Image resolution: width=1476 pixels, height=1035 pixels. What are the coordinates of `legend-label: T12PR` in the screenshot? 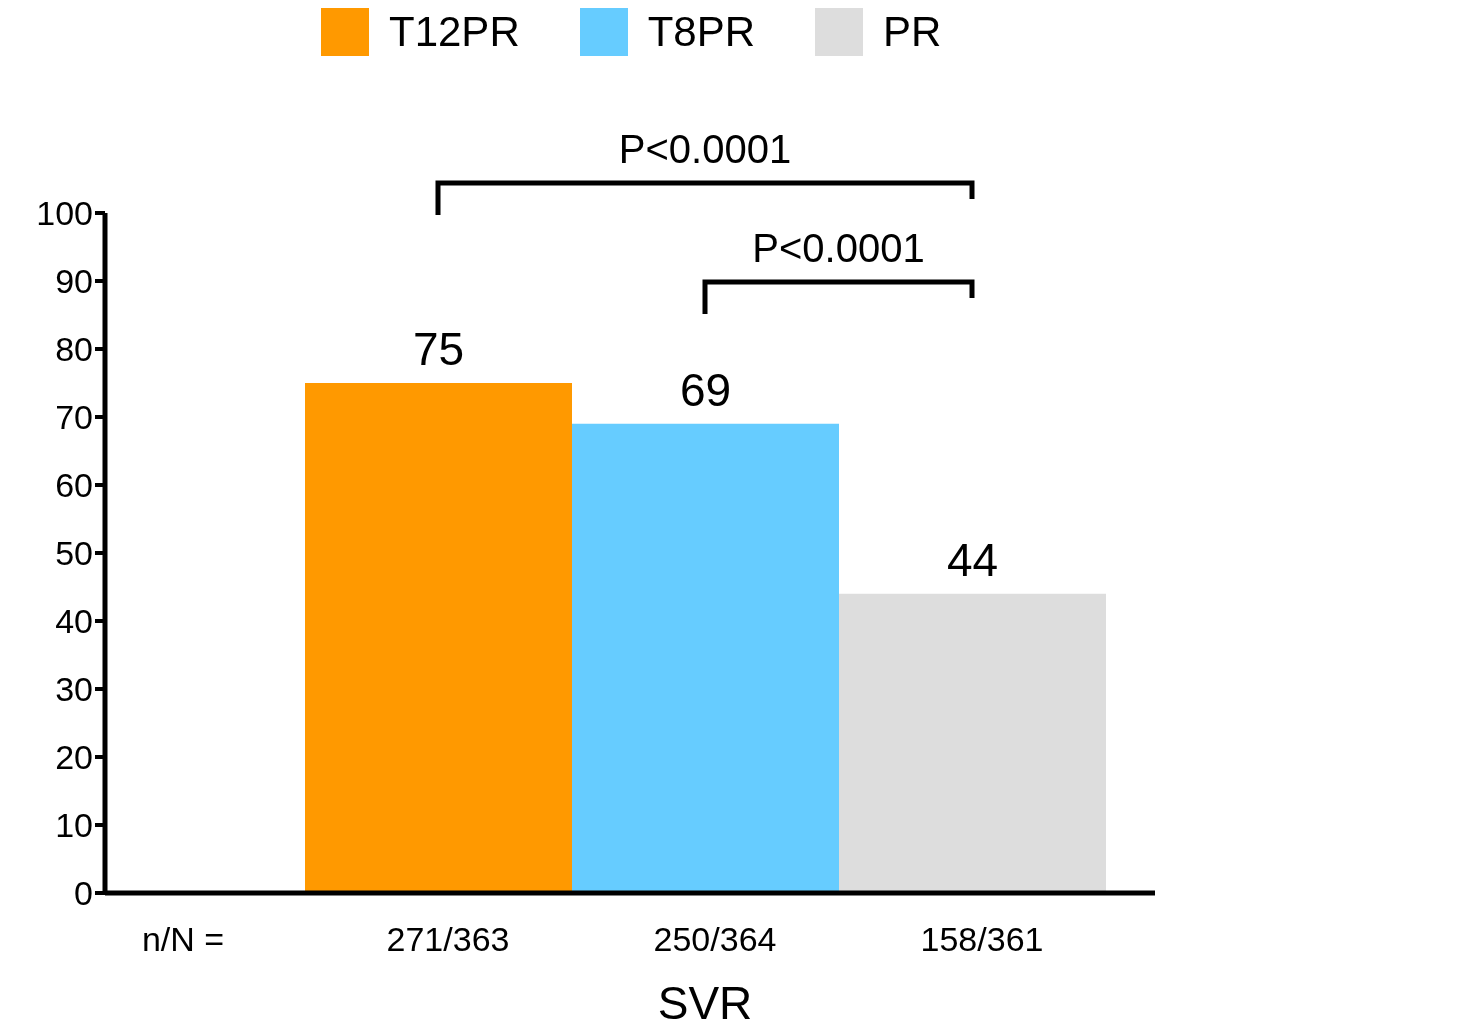 It's located at (454, 32).